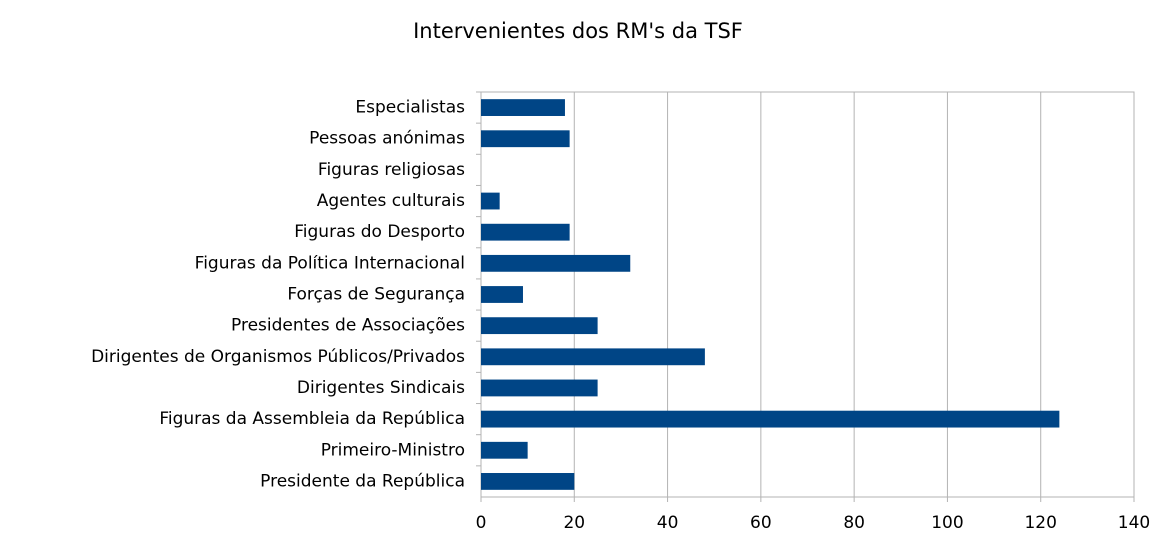 The image size is (1153, 535). I want to click on x-tick-label: 140, so click(1134, 523).